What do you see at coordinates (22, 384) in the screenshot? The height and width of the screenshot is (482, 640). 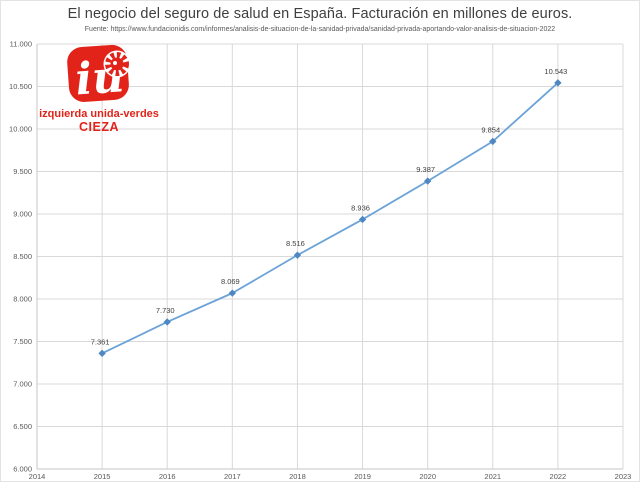 I see `y-tick-label: 7.000` at bounding box center [22, 384].